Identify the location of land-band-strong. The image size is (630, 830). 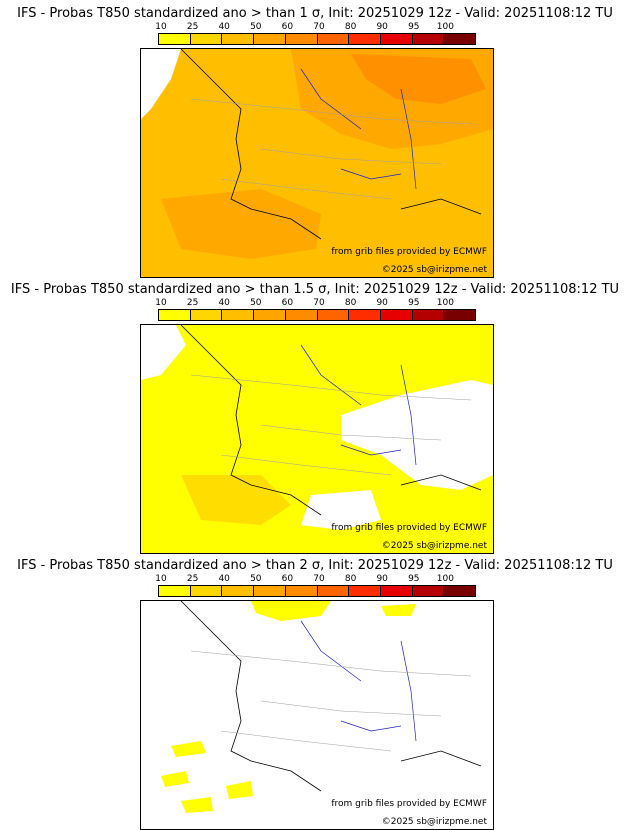
(418, 79).